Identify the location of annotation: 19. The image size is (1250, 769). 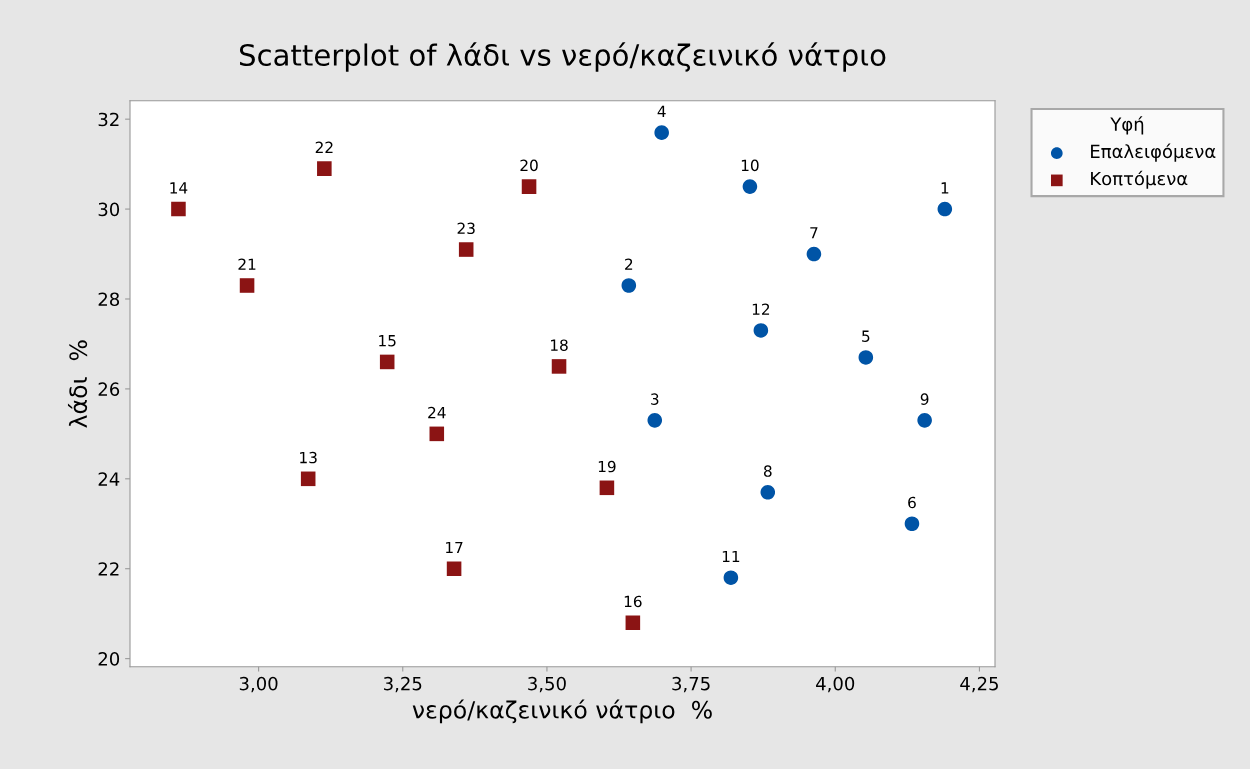
(607, 466).